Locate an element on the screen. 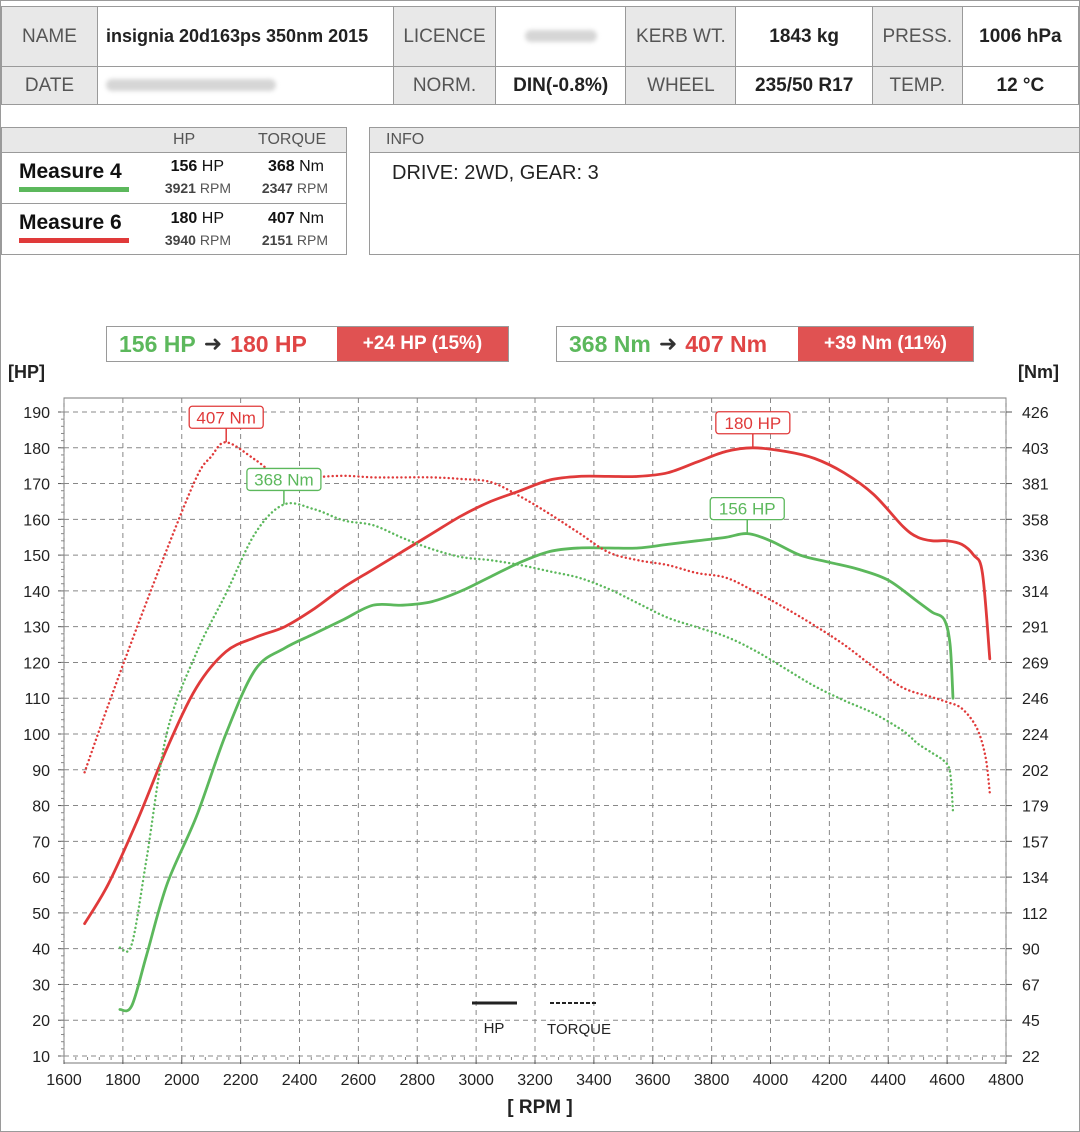  y-left-tick-label: 130 is located at coordinates (36, 628).